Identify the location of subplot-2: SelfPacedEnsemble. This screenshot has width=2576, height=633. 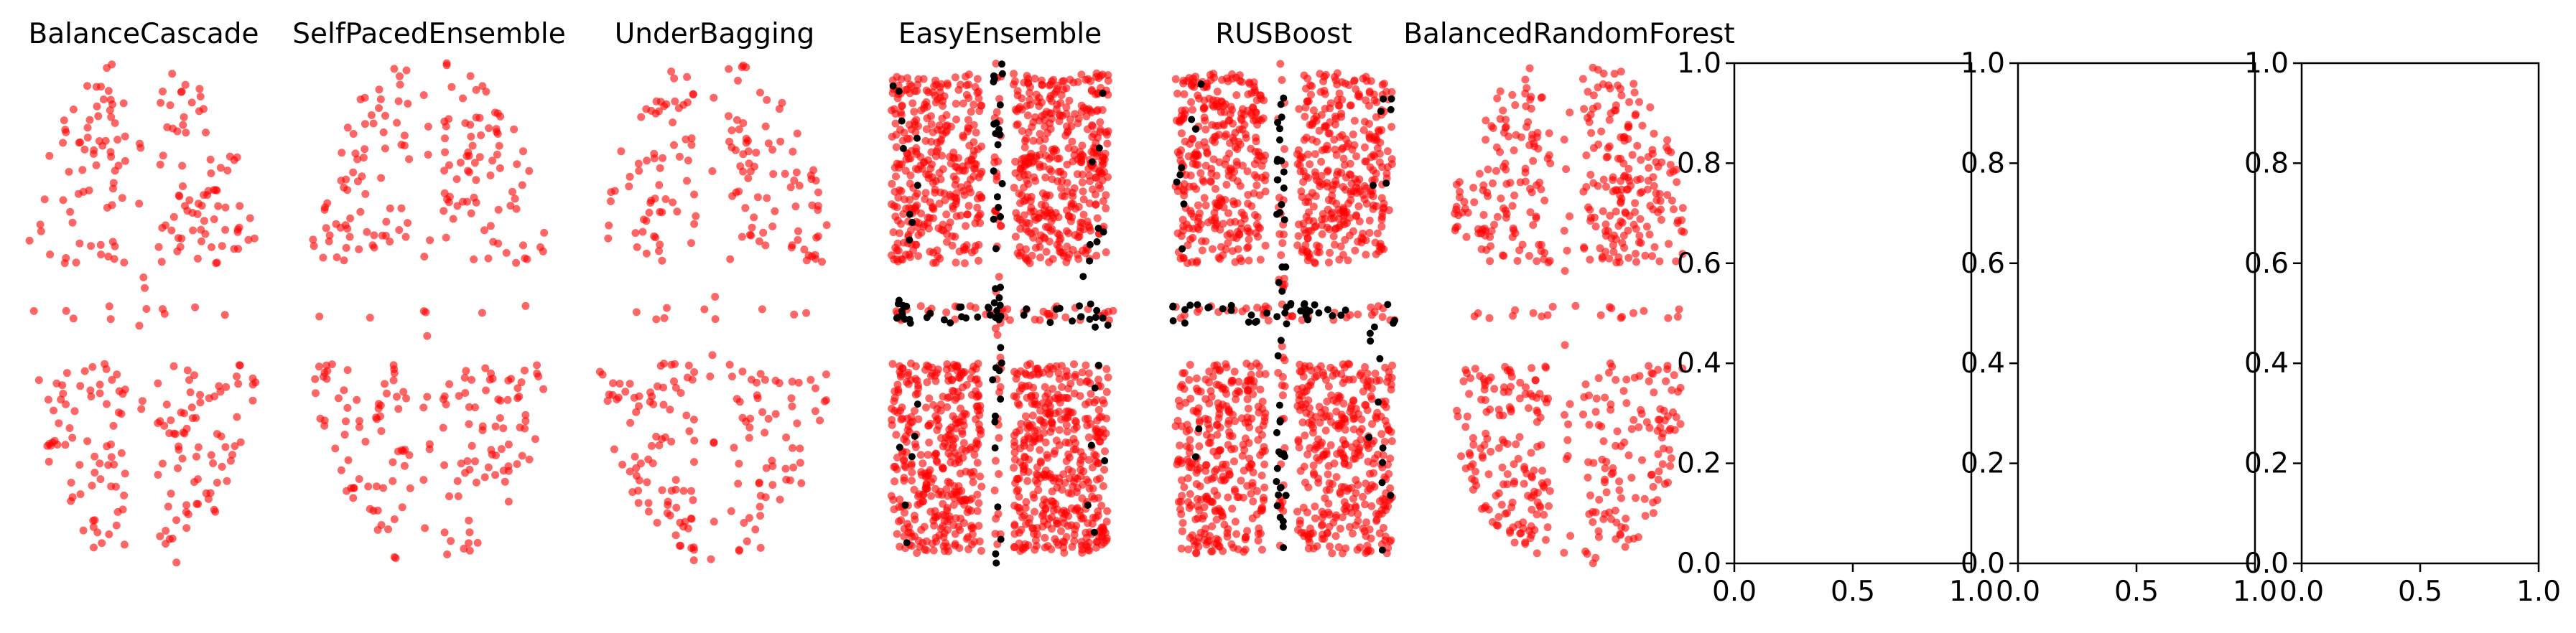
(429, 290).